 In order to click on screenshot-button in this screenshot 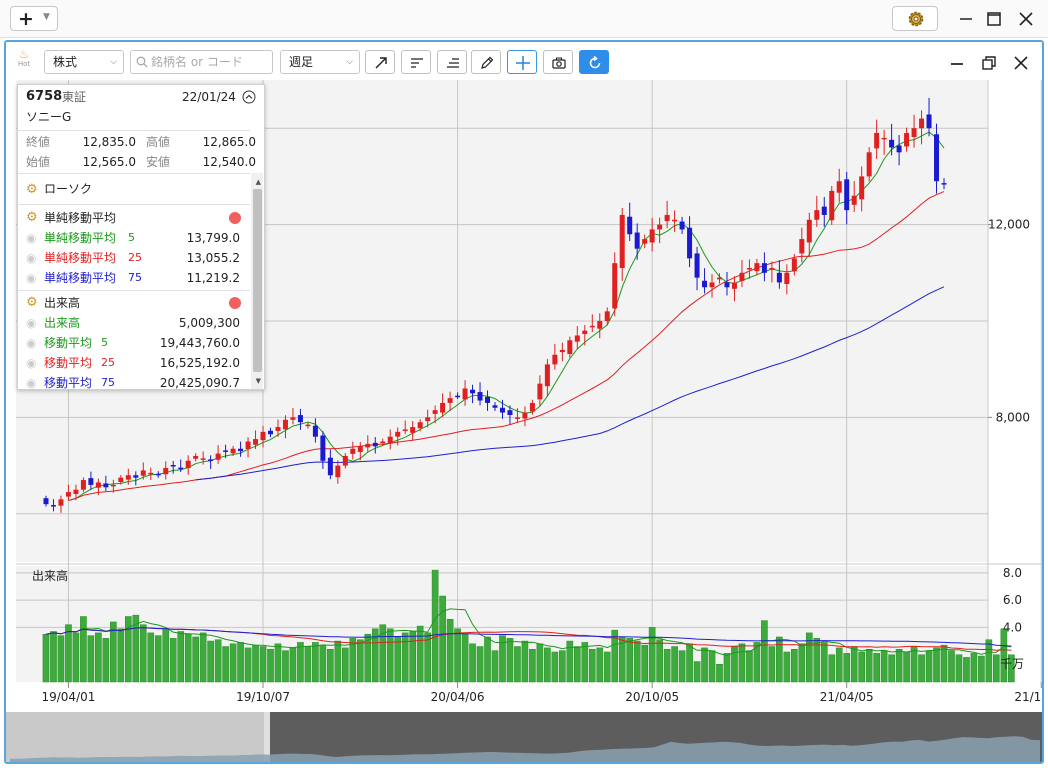, I will do `click(558, 62)`.